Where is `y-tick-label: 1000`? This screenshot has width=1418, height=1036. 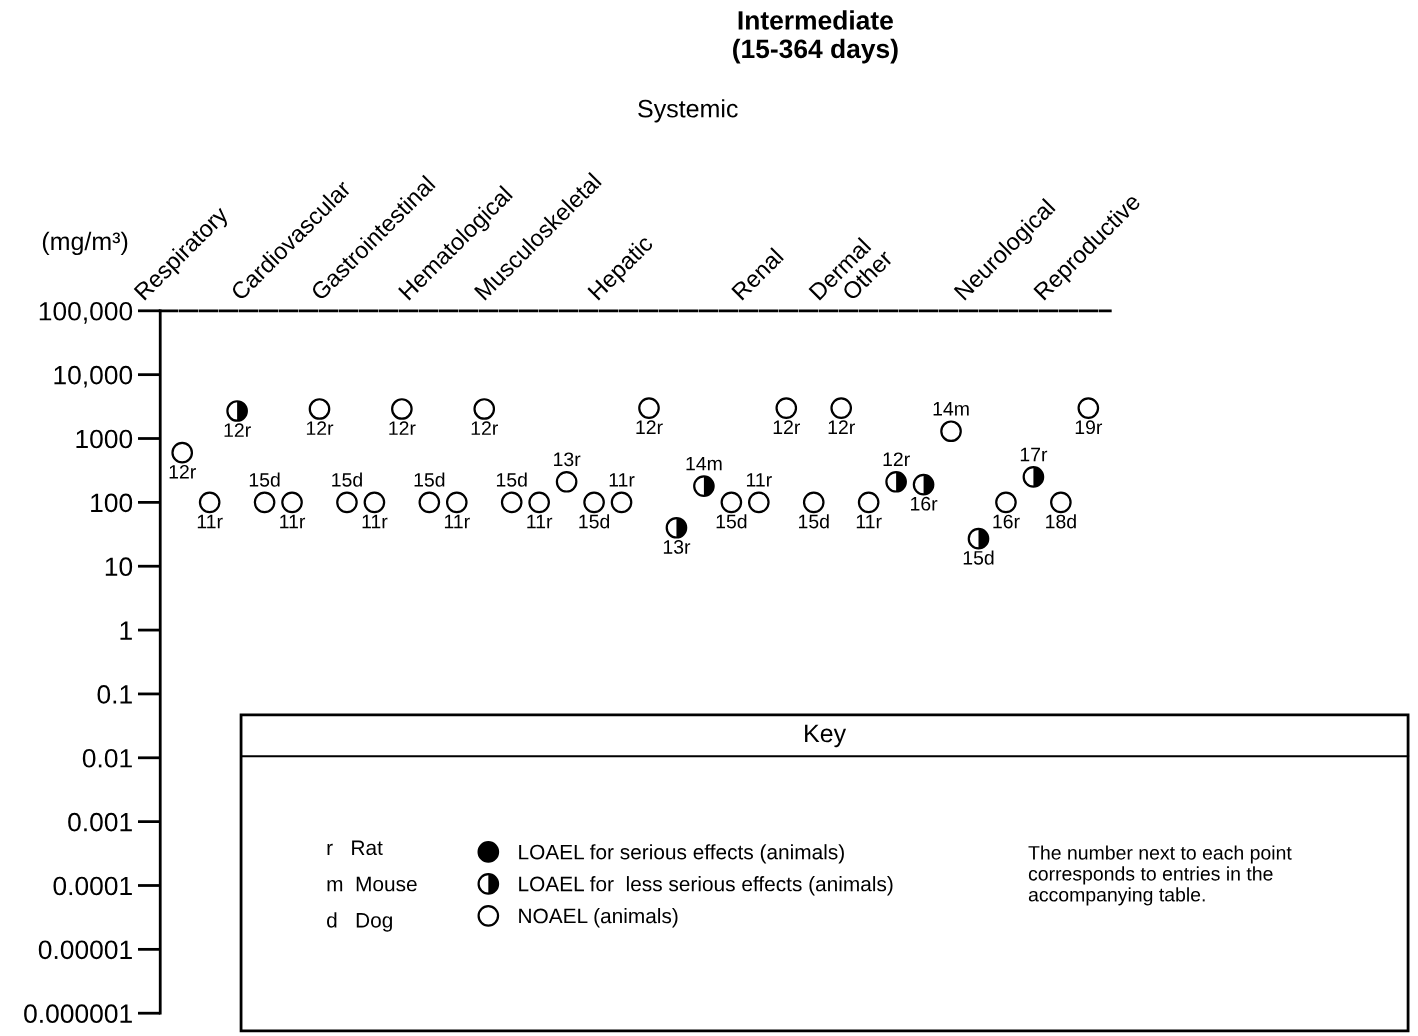 y-tick-label: 1000 is located at coordinates (104, 439).